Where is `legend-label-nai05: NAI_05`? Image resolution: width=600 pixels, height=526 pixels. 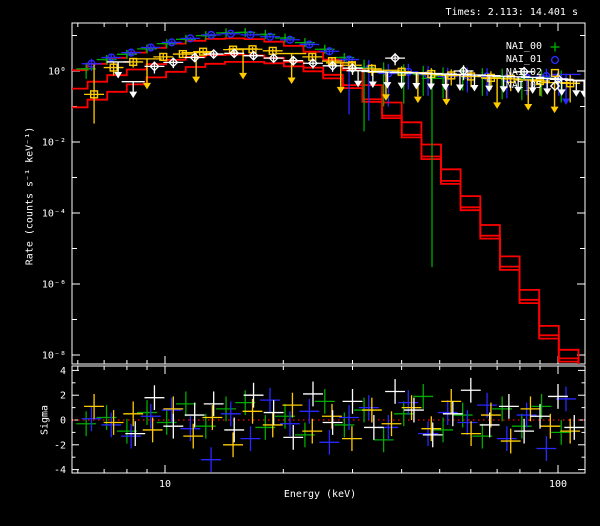
legend-label-nai05: NAI_05 is located at coordinates (523, 85).